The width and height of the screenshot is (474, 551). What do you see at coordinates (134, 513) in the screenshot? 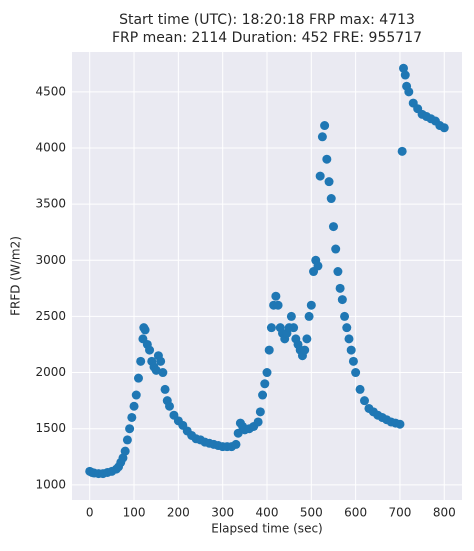
I see `x-tick-label: 100` at bounding box center [134, 513].